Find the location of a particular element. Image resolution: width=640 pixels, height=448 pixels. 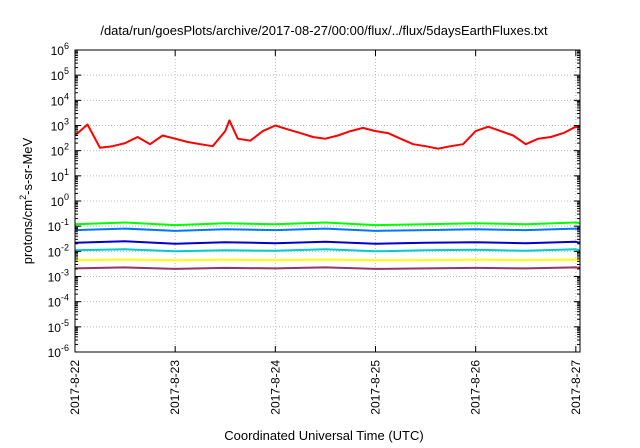

y-tick-label: 10⁰ is located at coordinates (60, 200).